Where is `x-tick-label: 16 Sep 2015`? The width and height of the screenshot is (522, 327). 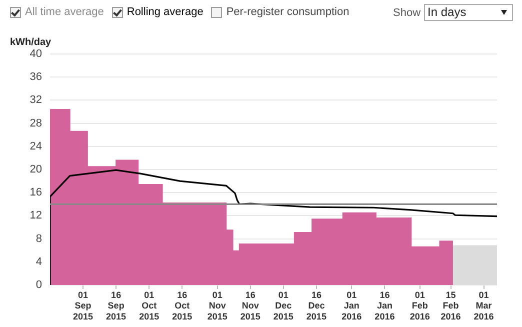
x-tick-label: 16 Sep 2015 is located at coordinates (116, 306).